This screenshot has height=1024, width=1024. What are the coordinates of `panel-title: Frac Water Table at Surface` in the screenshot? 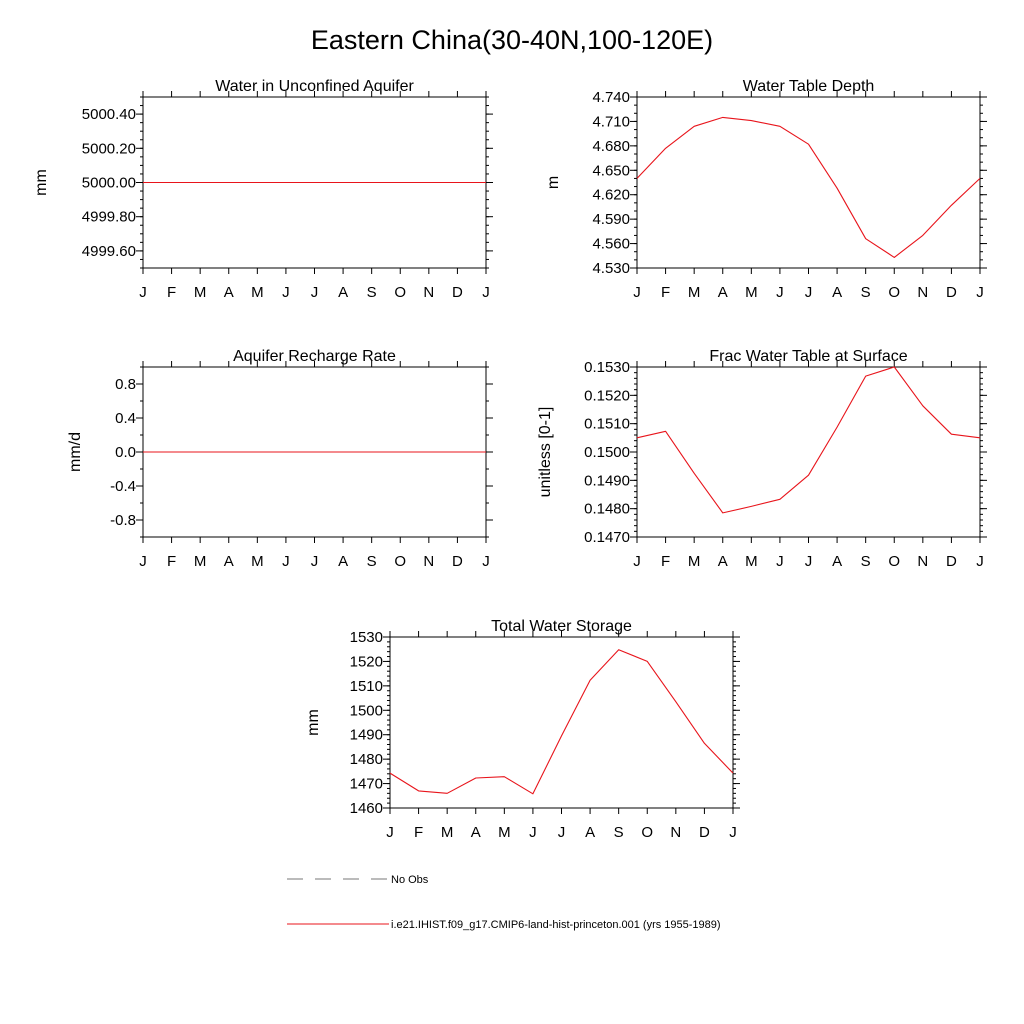 It's located at (808, 356).